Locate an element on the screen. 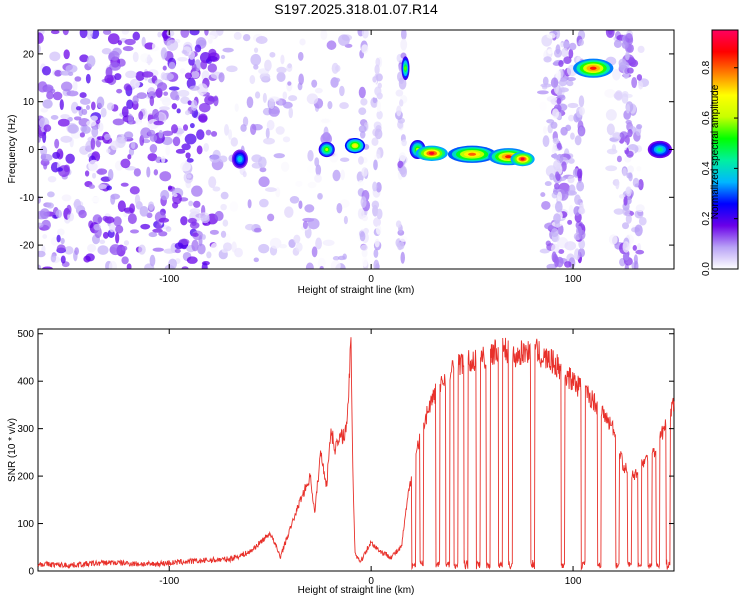 This screenshot has width=750, height=600. y-tick-label: 0 is located at coordinates (31, 572).